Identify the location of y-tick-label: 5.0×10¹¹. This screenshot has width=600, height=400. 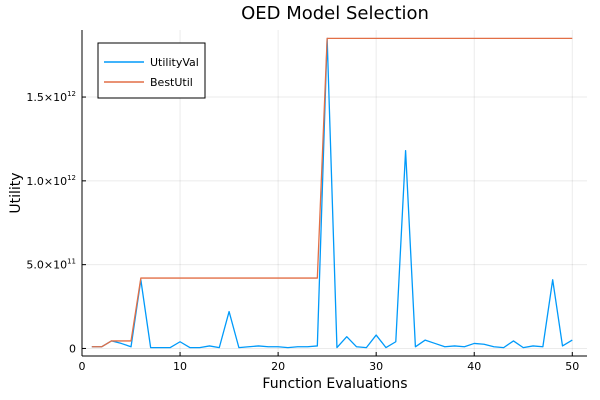
(51, 265).